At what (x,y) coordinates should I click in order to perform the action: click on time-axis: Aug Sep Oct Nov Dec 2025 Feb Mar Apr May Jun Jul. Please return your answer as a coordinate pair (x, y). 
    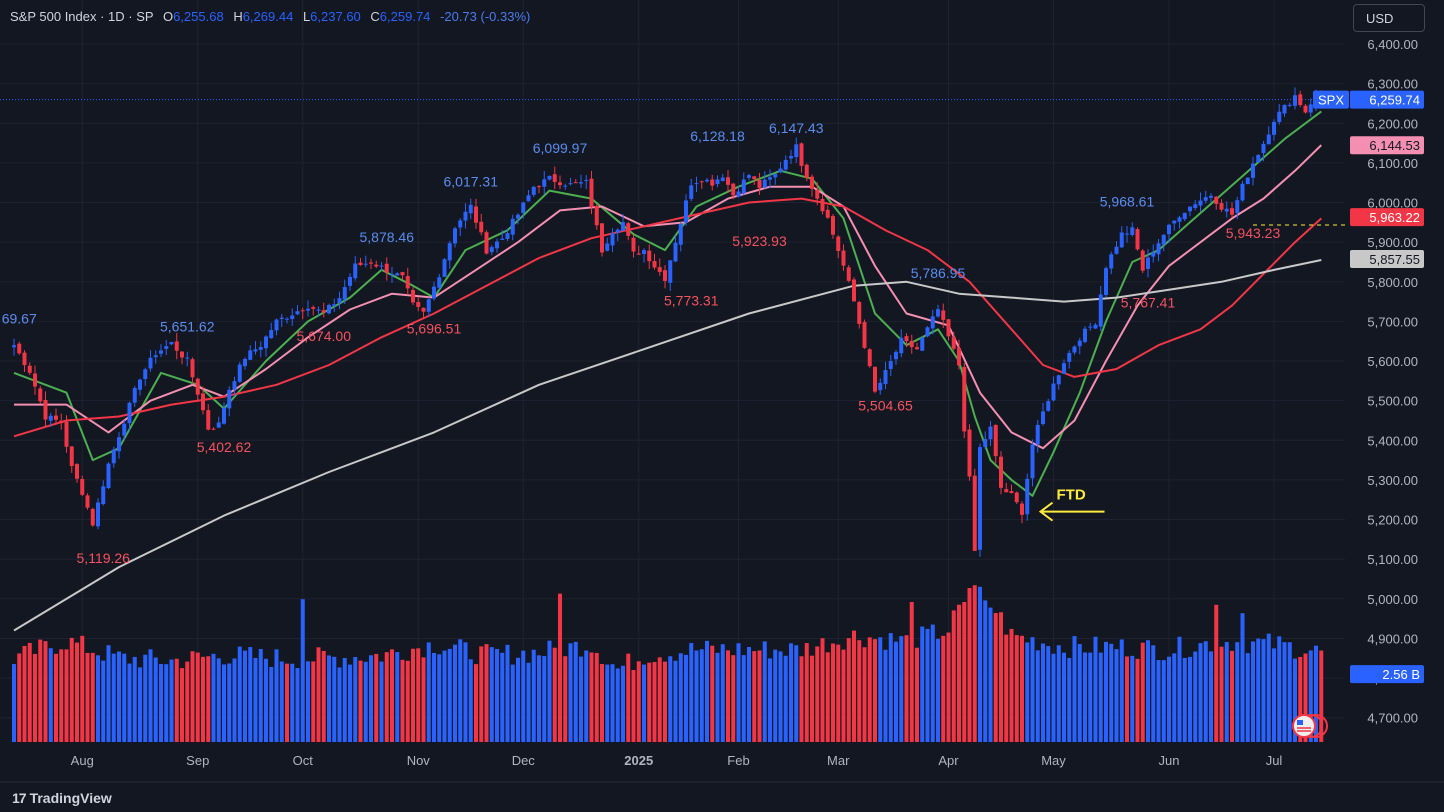
    Looking at the image, I should click on (722, 777).